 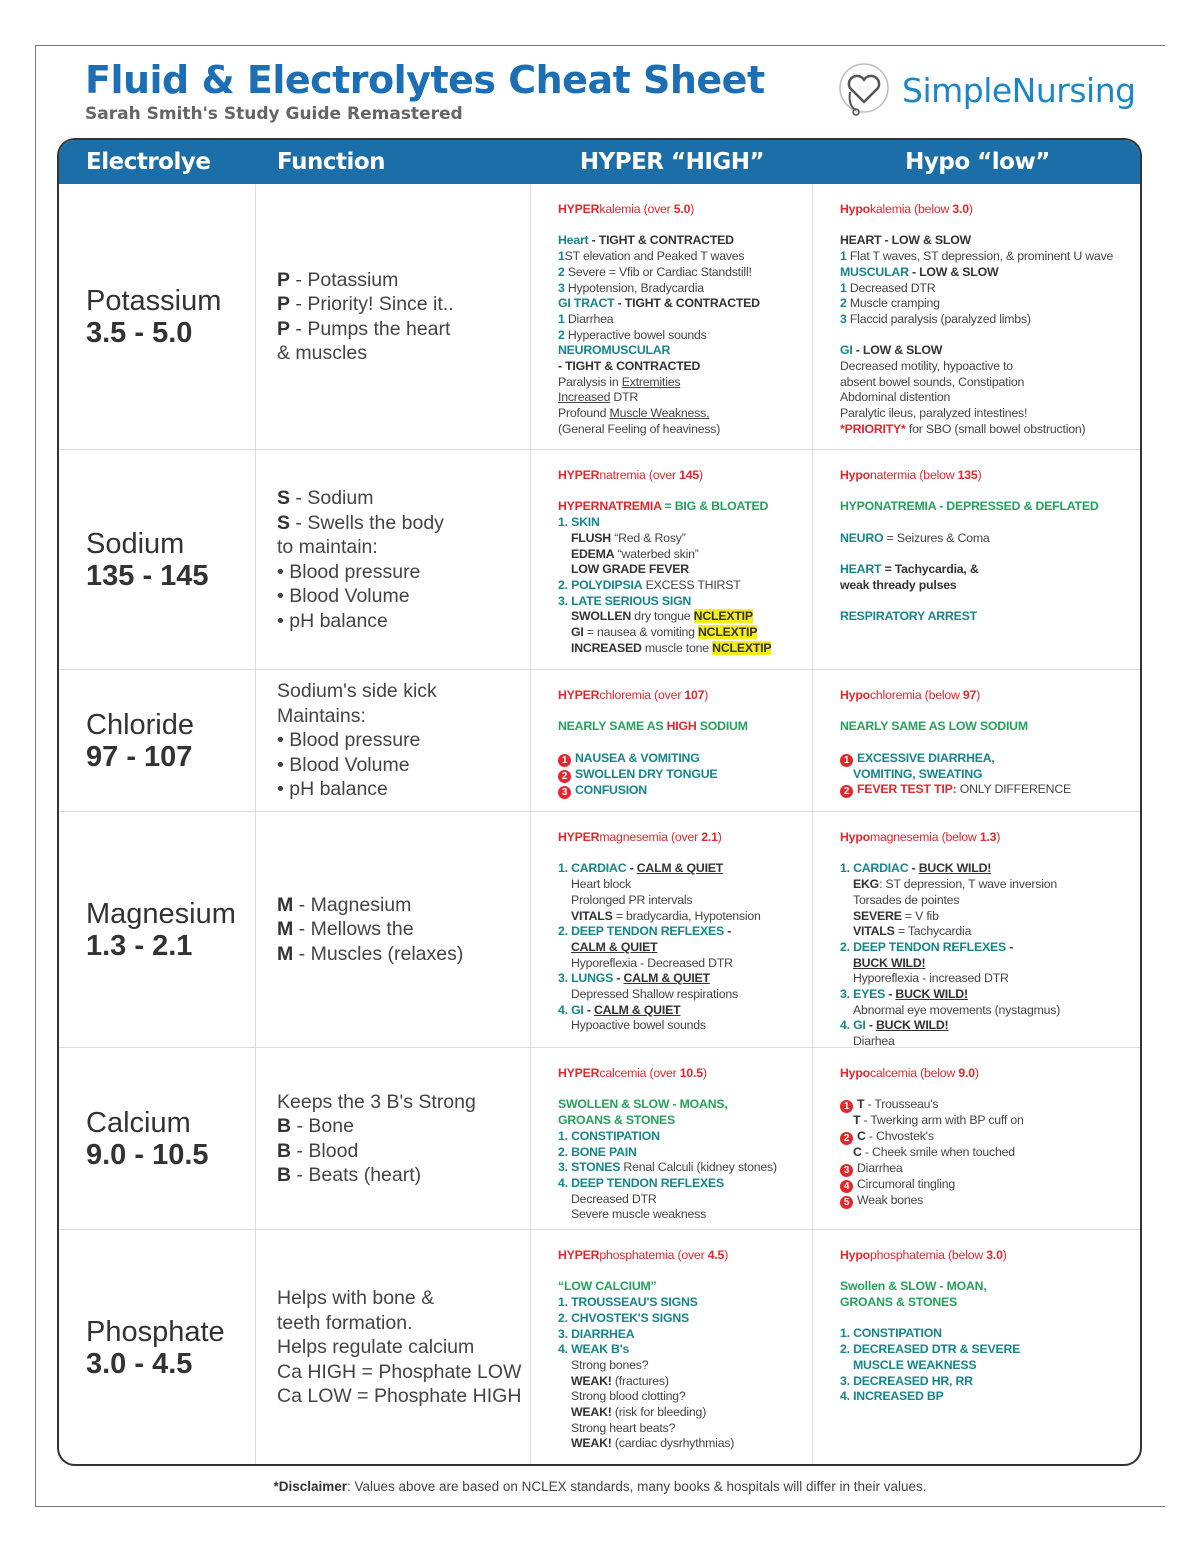 What do you see at coordinates (632, 899) in the screenshot?
I see `text-segment: Prolonged PR intervals` at bounding box center [632, 899].